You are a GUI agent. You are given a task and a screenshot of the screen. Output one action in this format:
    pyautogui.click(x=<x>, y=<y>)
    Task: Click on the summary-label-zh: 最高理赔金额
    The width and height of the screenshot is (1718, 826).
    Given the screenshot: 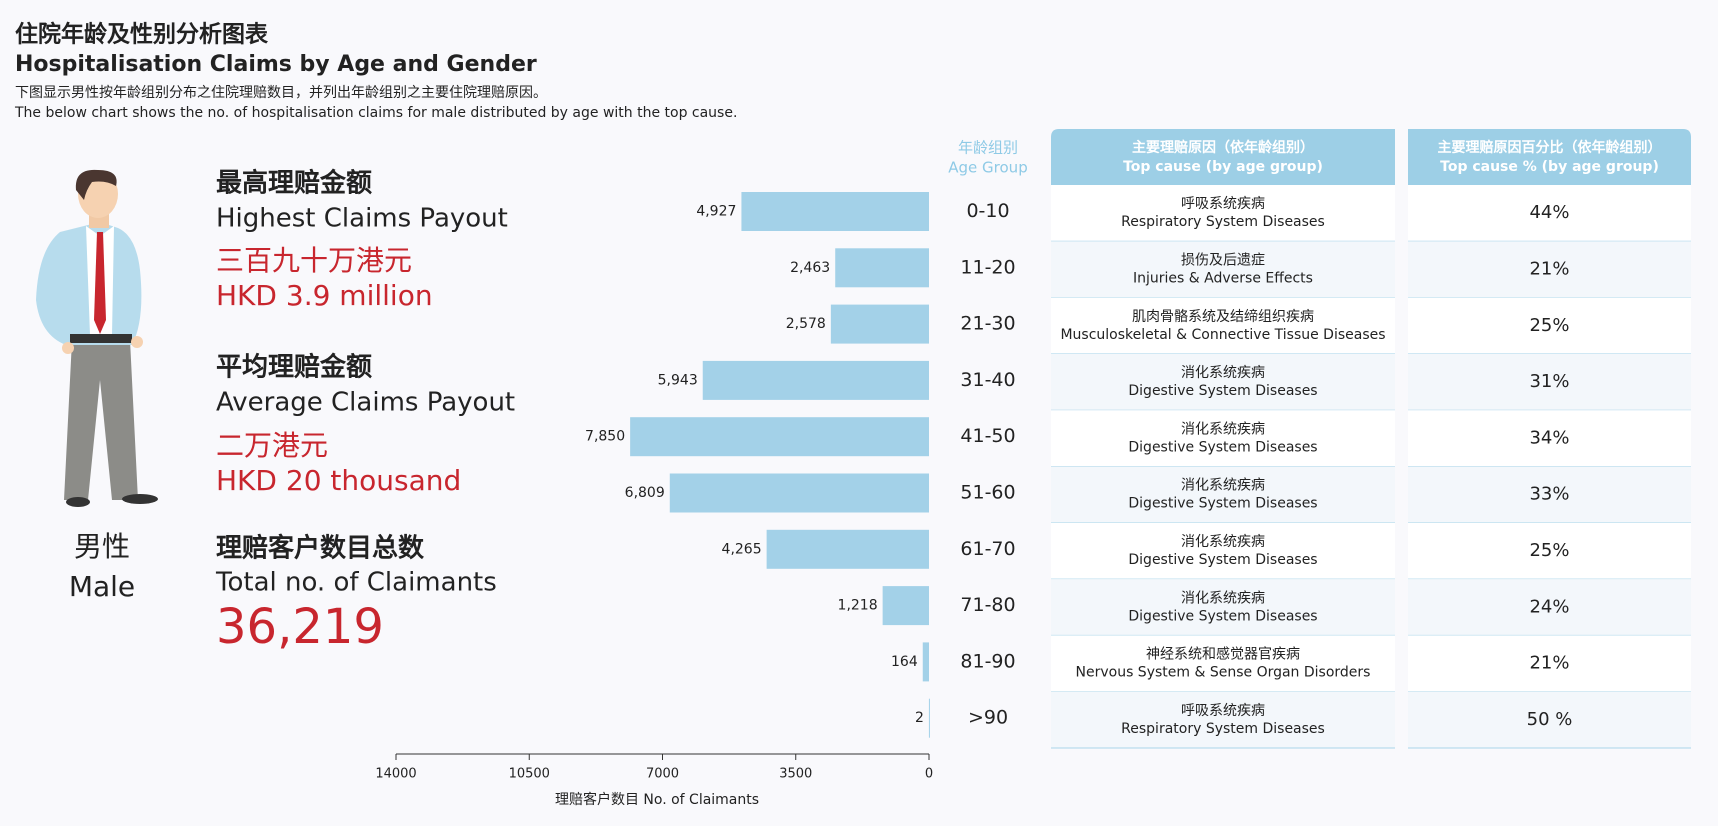 What is the action you would take?
    pyautogui.click(x=294, y=183)
    